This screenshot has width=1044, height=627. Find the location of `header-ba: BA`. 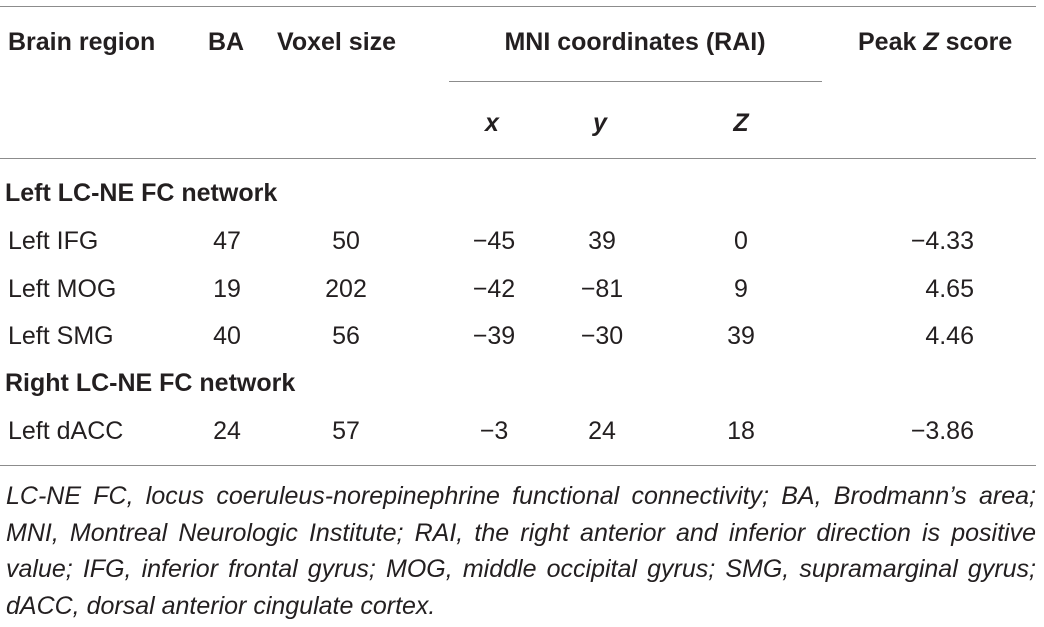

header-ba: BA is located at coordinates (226, 42).